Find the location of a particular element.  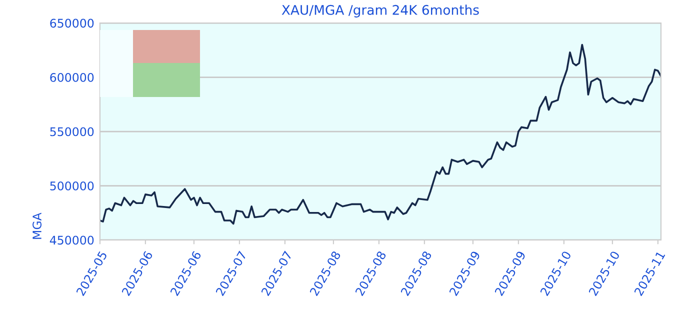

y-tick-label: 550000 is located at coordinates (72, 131).